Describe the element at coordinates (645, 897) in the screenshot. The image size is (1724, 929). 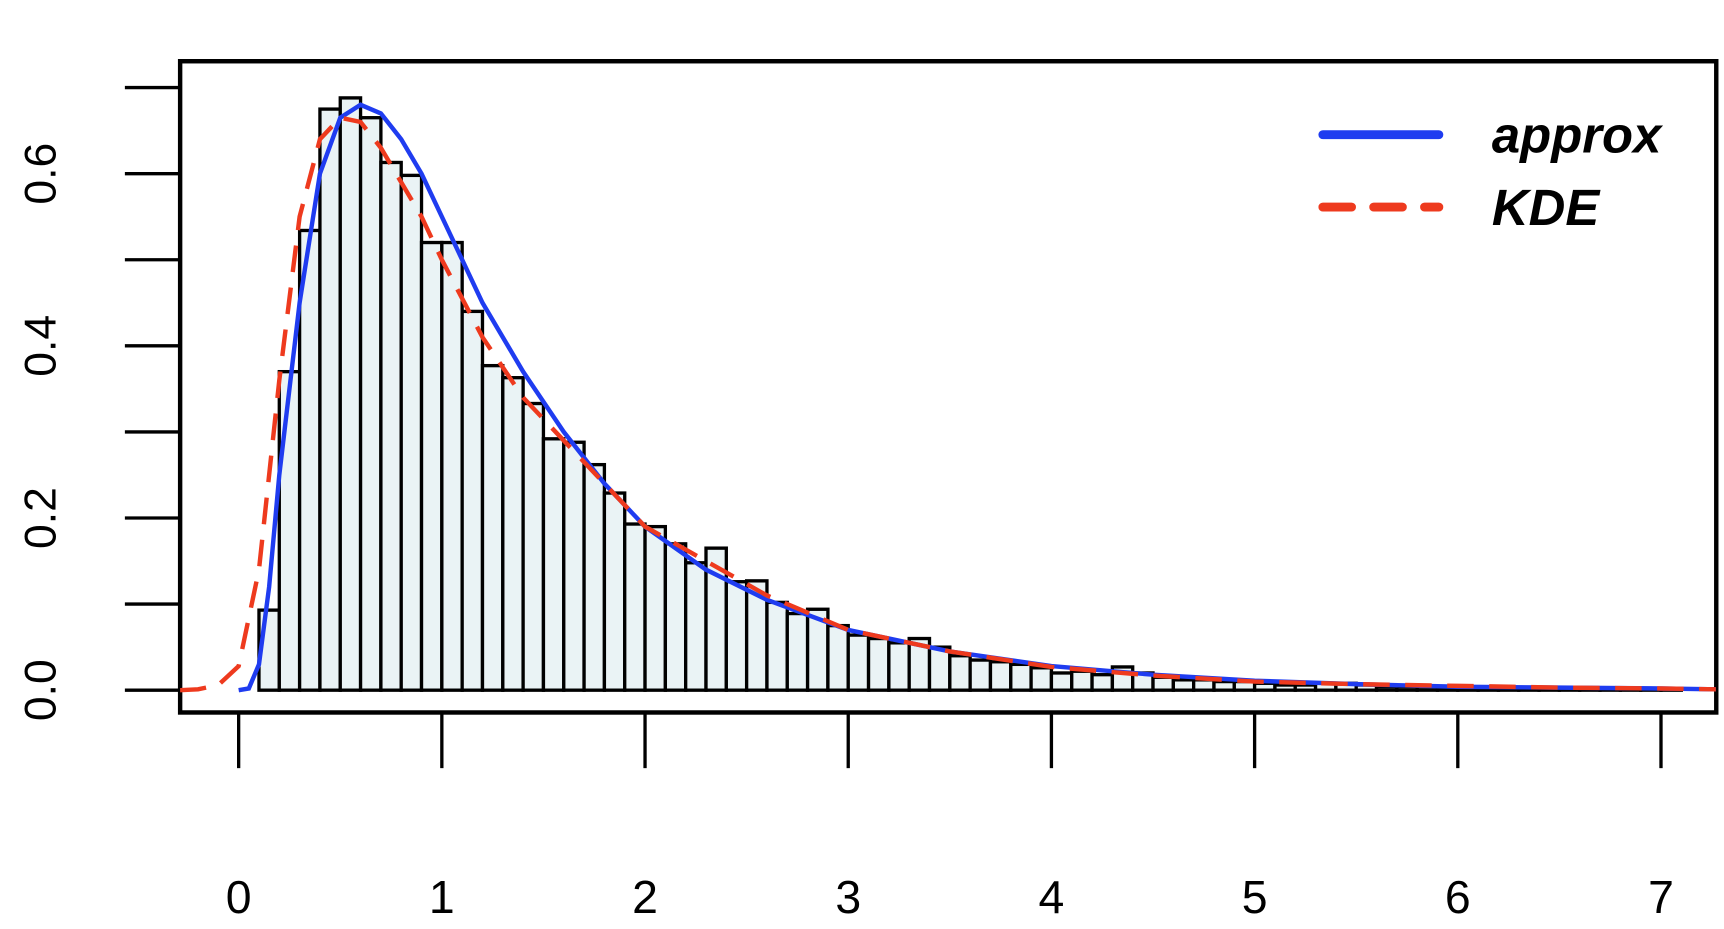
I see `x-tick-label: 2` at that location.